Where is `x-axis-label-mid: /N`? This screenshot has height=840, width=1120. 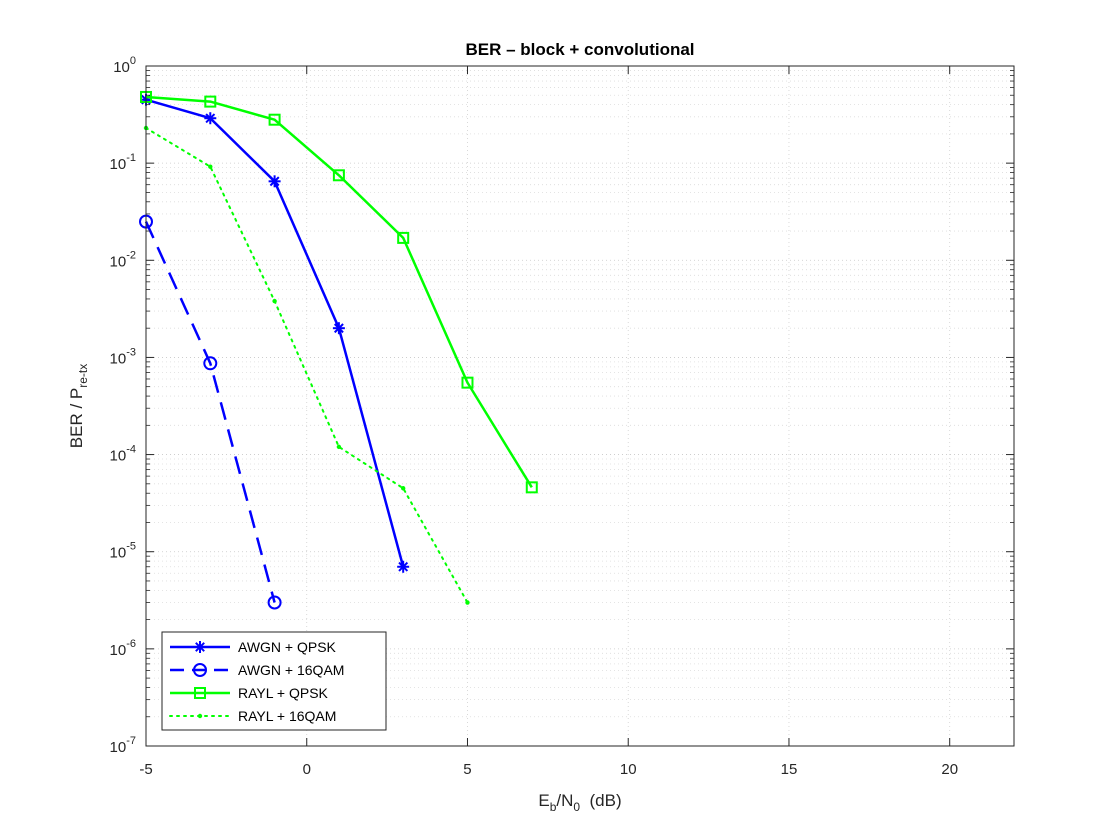
x-axis-label-mid: /N is located at coordinates (564, 800).